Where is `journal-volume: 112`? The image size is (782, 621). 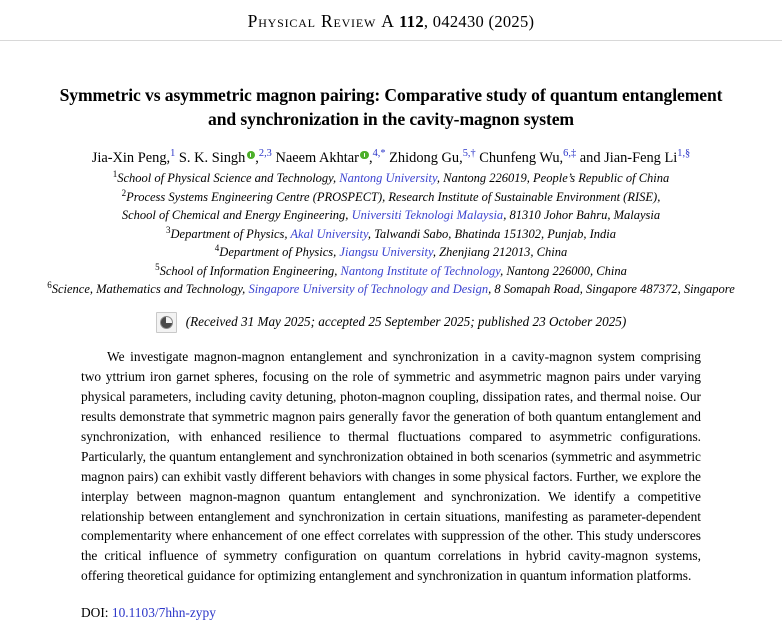 journal-volume: 112 is located at coordinates (411, 21).